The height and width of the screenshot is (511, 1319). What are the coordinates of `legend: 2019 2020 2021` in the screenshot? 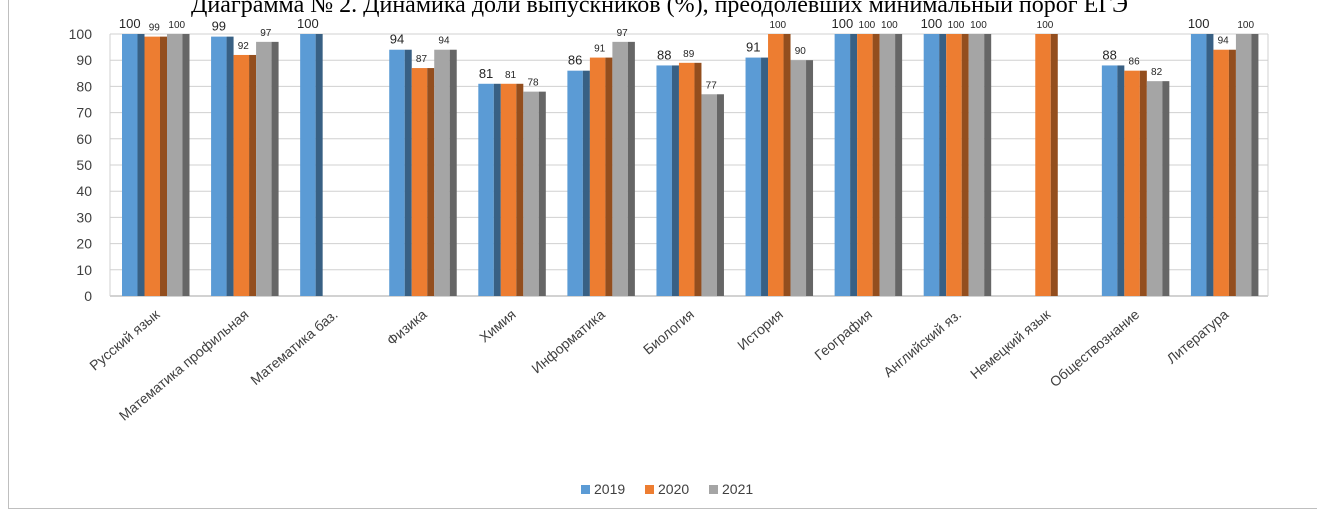 It's located at (667, 489).